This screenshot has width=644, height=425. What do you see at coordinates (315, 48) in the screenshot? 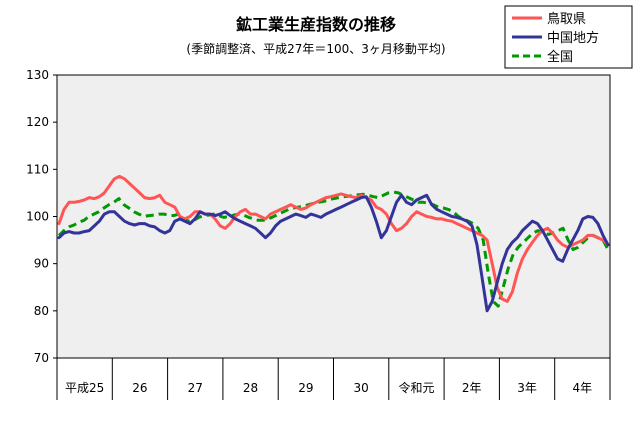
I see `chart-subtitle: (季節調整済、平成27年＝100、3ヶ月移動平均)` at bounding box center [315, 48].